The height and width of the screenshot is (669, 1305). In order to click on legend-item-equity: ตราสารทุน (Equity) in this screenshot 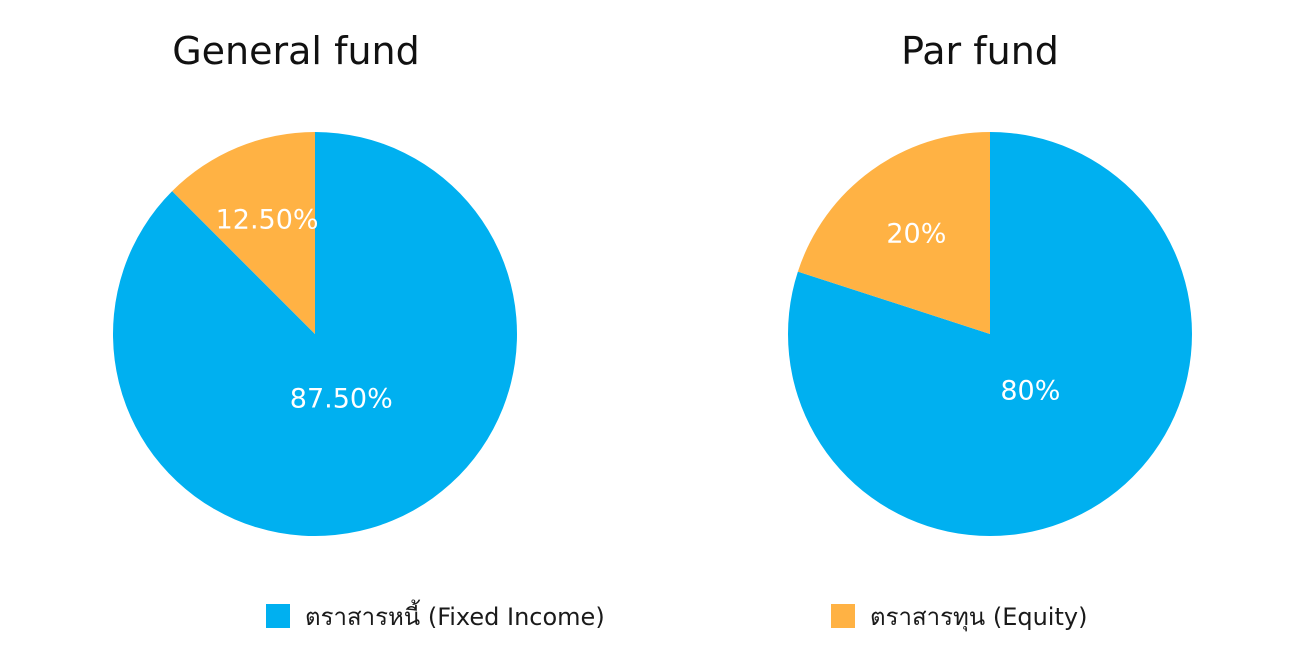, I will do `click(959, 617)`.